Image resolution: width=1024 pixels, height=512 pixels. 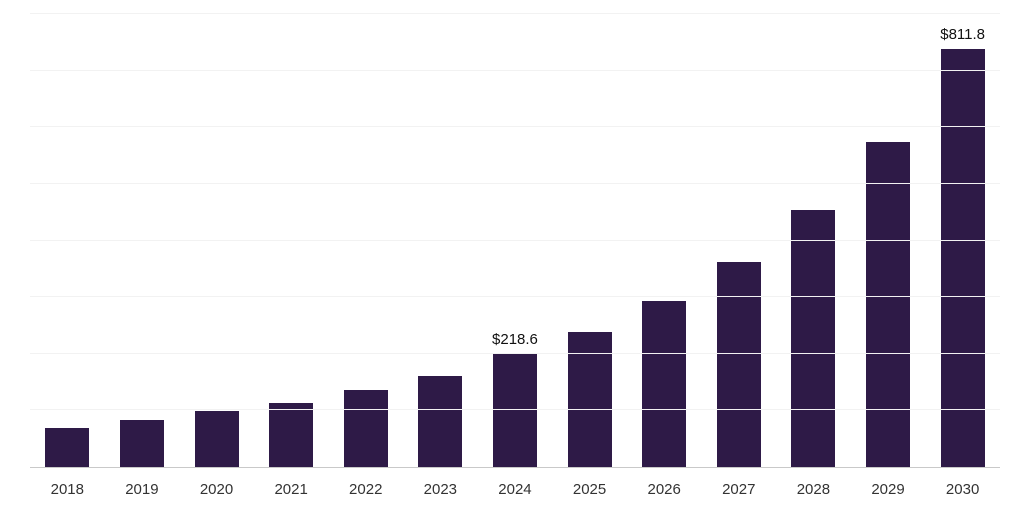 I want to click on bar-column-2023, so click(x=440, y=240).